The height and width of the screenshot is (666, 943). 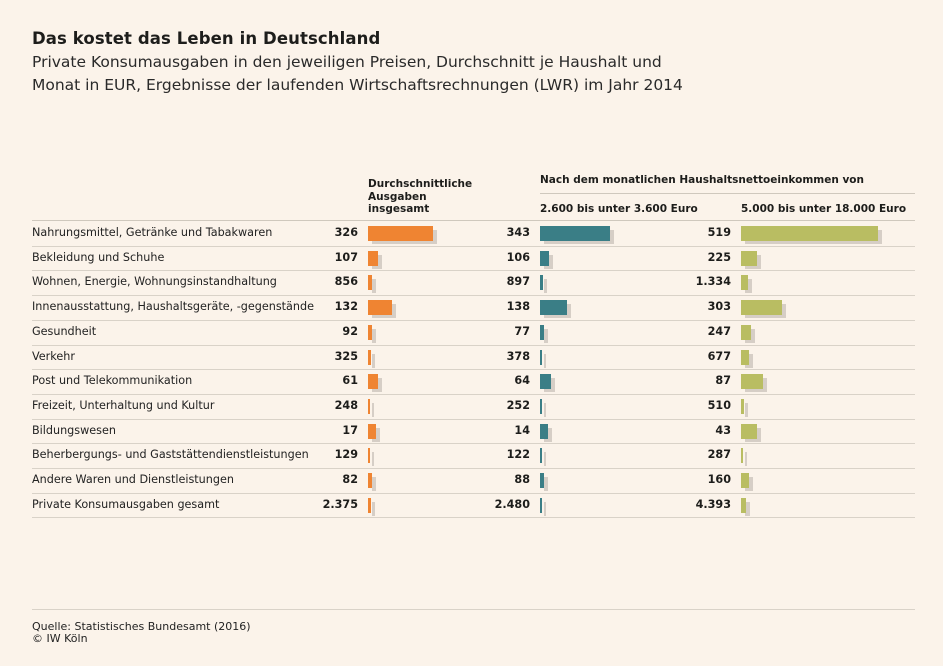 I want to click on value-label-col2: 106, so click(x=518, y=257).